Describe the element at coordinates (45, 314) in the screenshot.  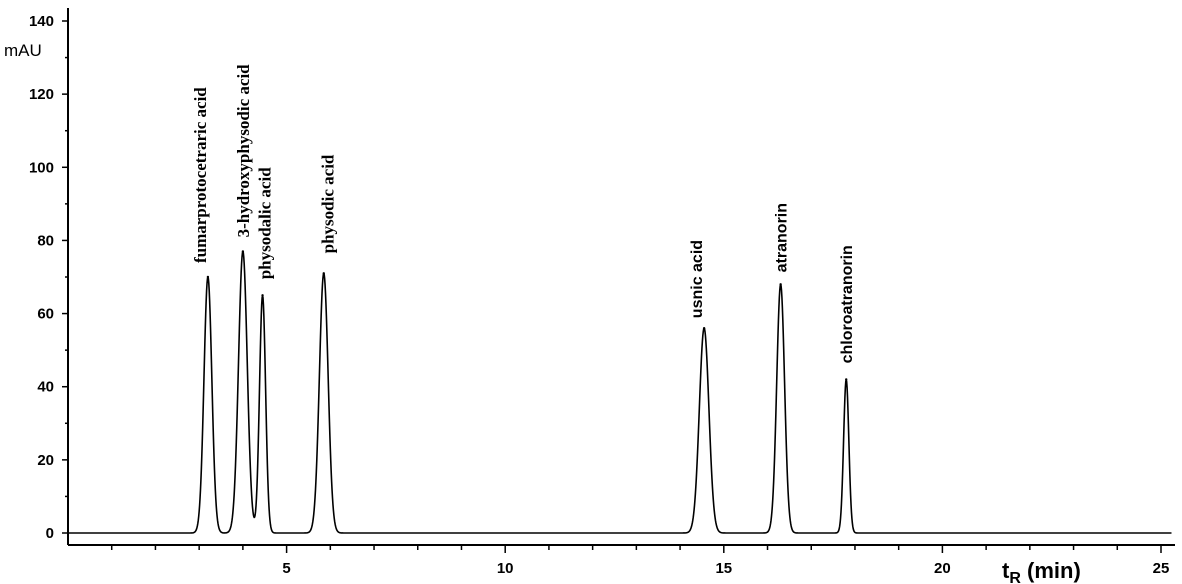
I see `y-tick-label: 60` at that location.